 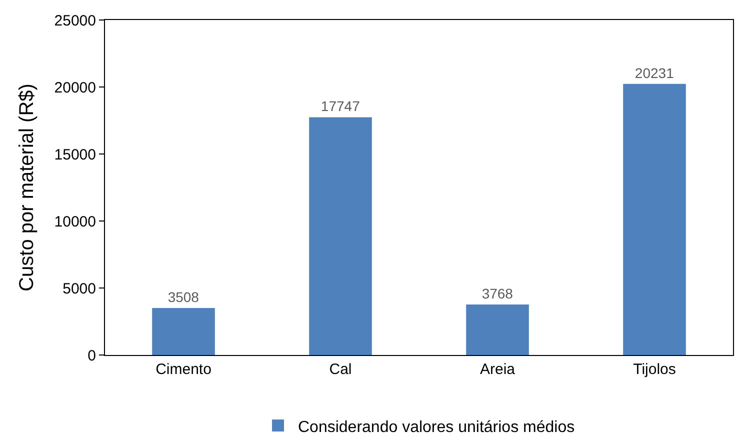 What do you see at coordinates (27, 188) in the screenshot?
I see `y-axis-title: Custo por material (R$)` at bounding box center [27, 188].